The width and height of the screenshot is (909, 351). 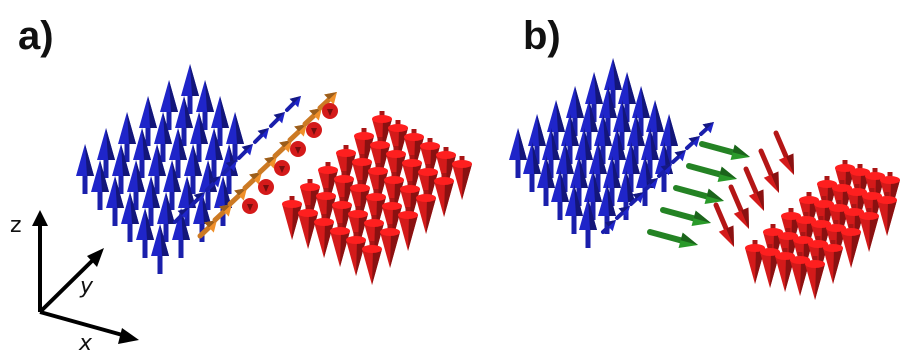 I want to click on y-axis-label: y, so click(x=86, y=286).